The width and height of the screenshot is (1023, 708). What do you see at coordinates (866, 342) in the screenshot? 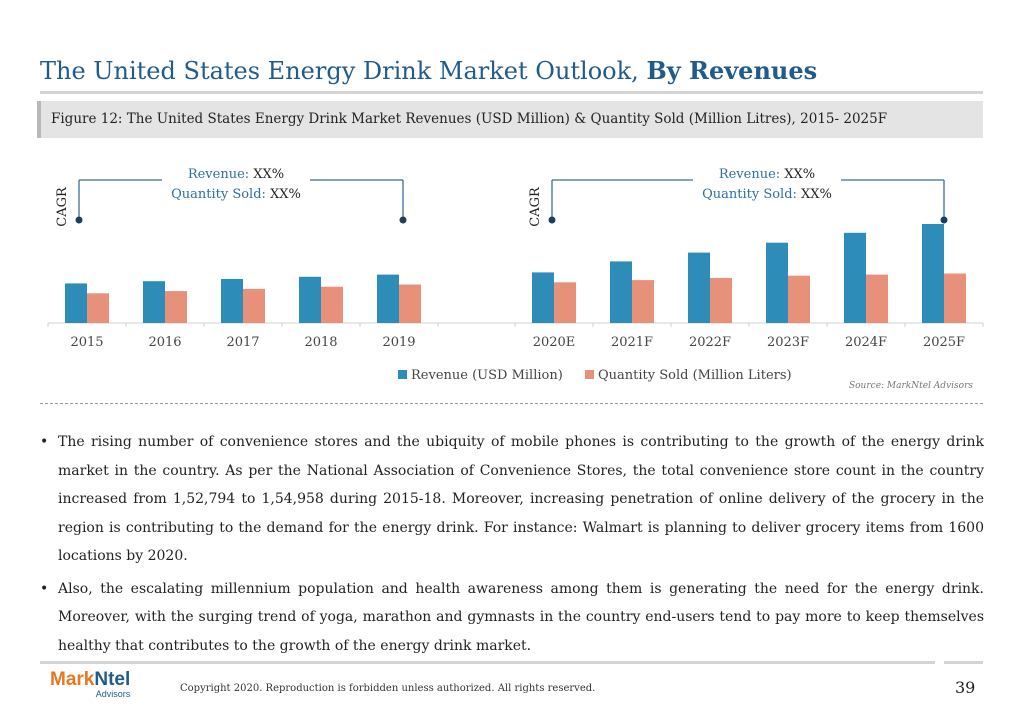
I see `x-tick-label: 2024F` at bounding box center [866, 342].